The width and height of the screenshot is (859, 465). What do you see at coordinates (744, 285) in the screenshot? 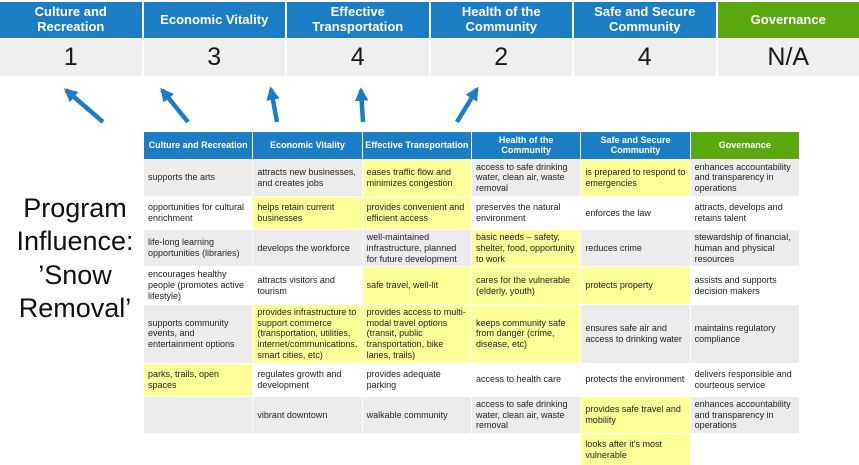
I see `matrix-cell: assists and supports decision makers` at bounding box center [744, 285].